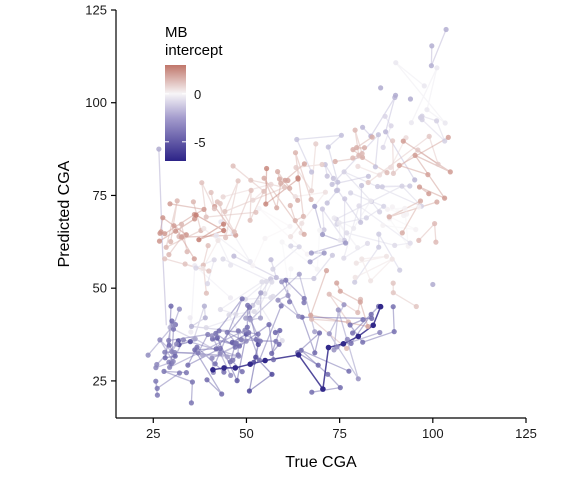 This screenshot has width=576, height=480. Describe the element at coordinates (96, 102) in the screenshot. I see `y-tick-label: 100` at that location.